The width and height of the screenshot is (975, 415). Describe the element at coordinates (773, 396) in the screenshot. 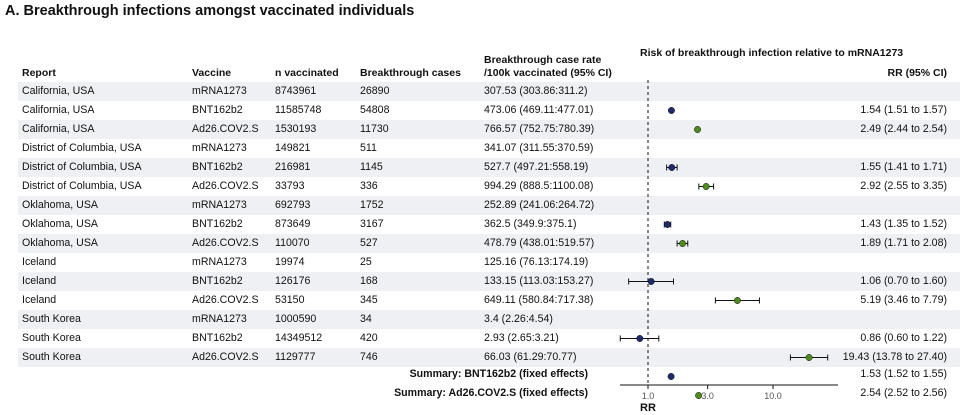

I see `x-tick-label: 10.0` at that location.